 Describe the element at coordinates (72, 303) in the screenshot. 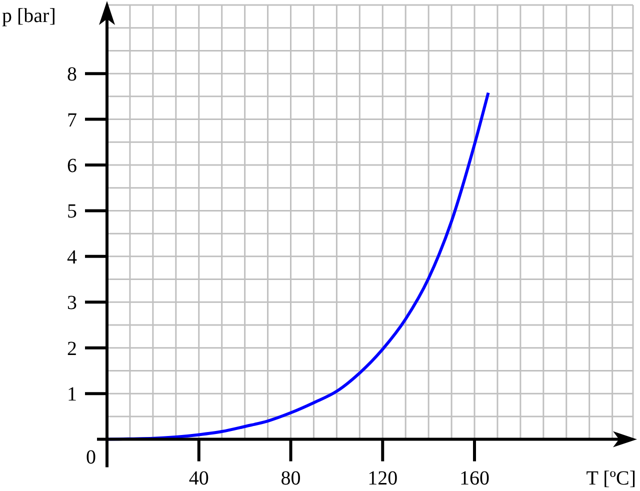

I see `y-tick-label: 3` at that location.